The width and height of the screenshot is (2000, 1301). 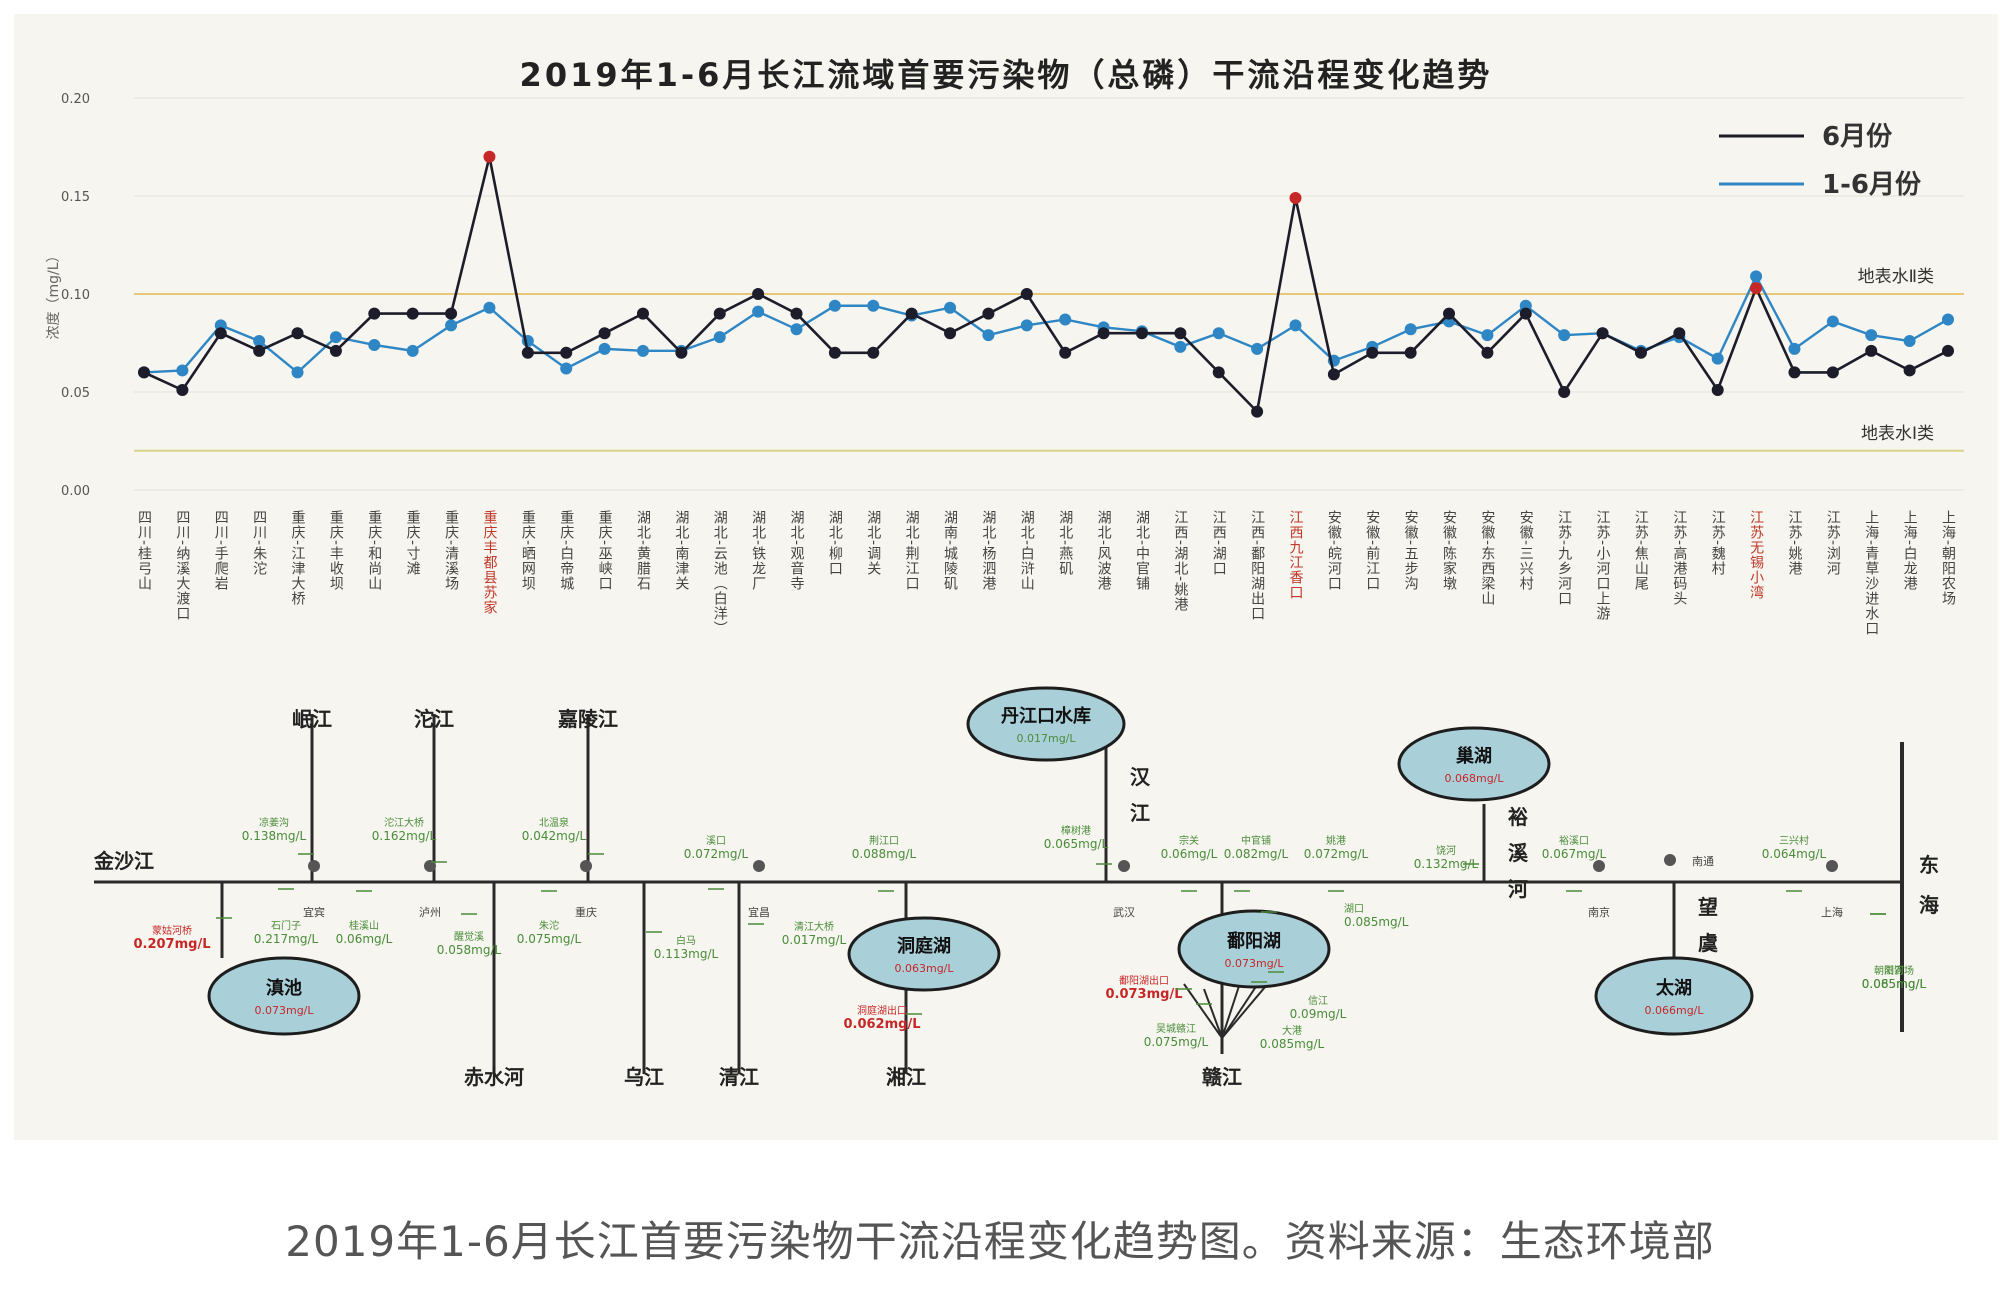 I want to click on city-label: 武汉, so click(x=1124, y=912).